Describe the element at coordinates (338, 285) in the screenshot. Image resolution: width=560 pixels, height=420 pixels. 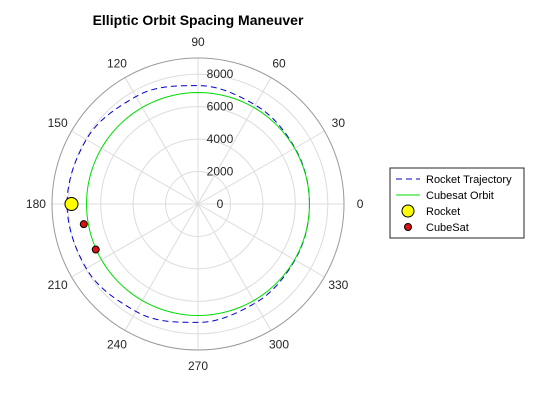
I see `theta-tick-label: 330` at that location.